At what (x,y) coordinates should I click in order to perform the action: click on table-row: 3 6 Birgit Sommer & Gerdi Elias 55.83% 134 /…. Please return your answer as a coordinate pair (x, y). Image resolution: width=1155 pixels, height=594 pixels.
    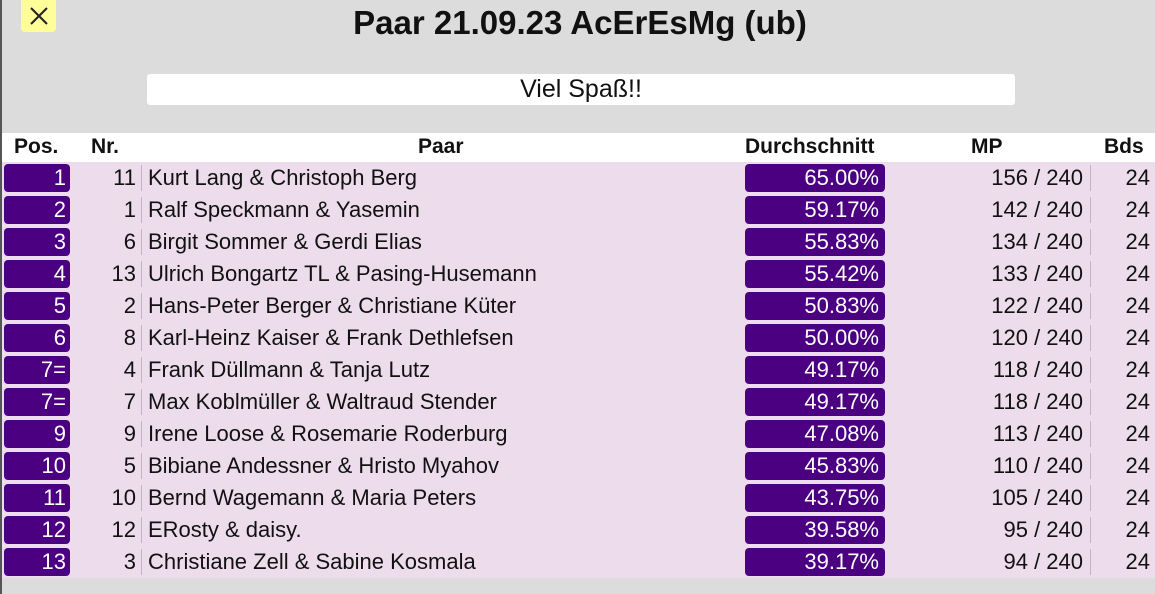
    Looking at the image, I should click on (578, 242).